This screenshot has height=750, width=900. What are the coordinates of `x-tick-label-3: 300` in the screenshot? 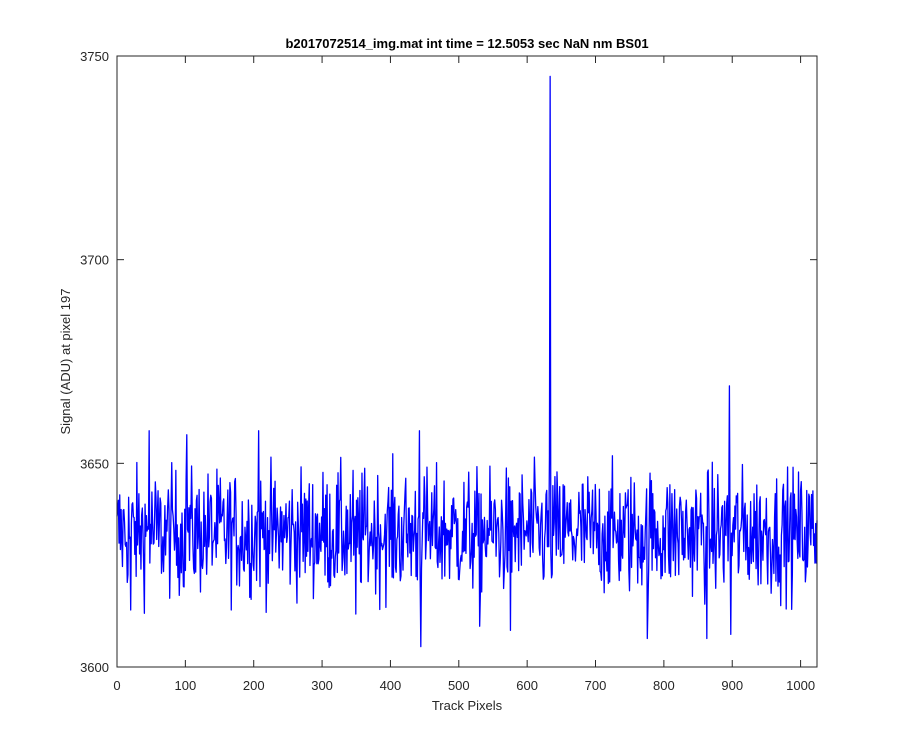 It's located at (322, 685).